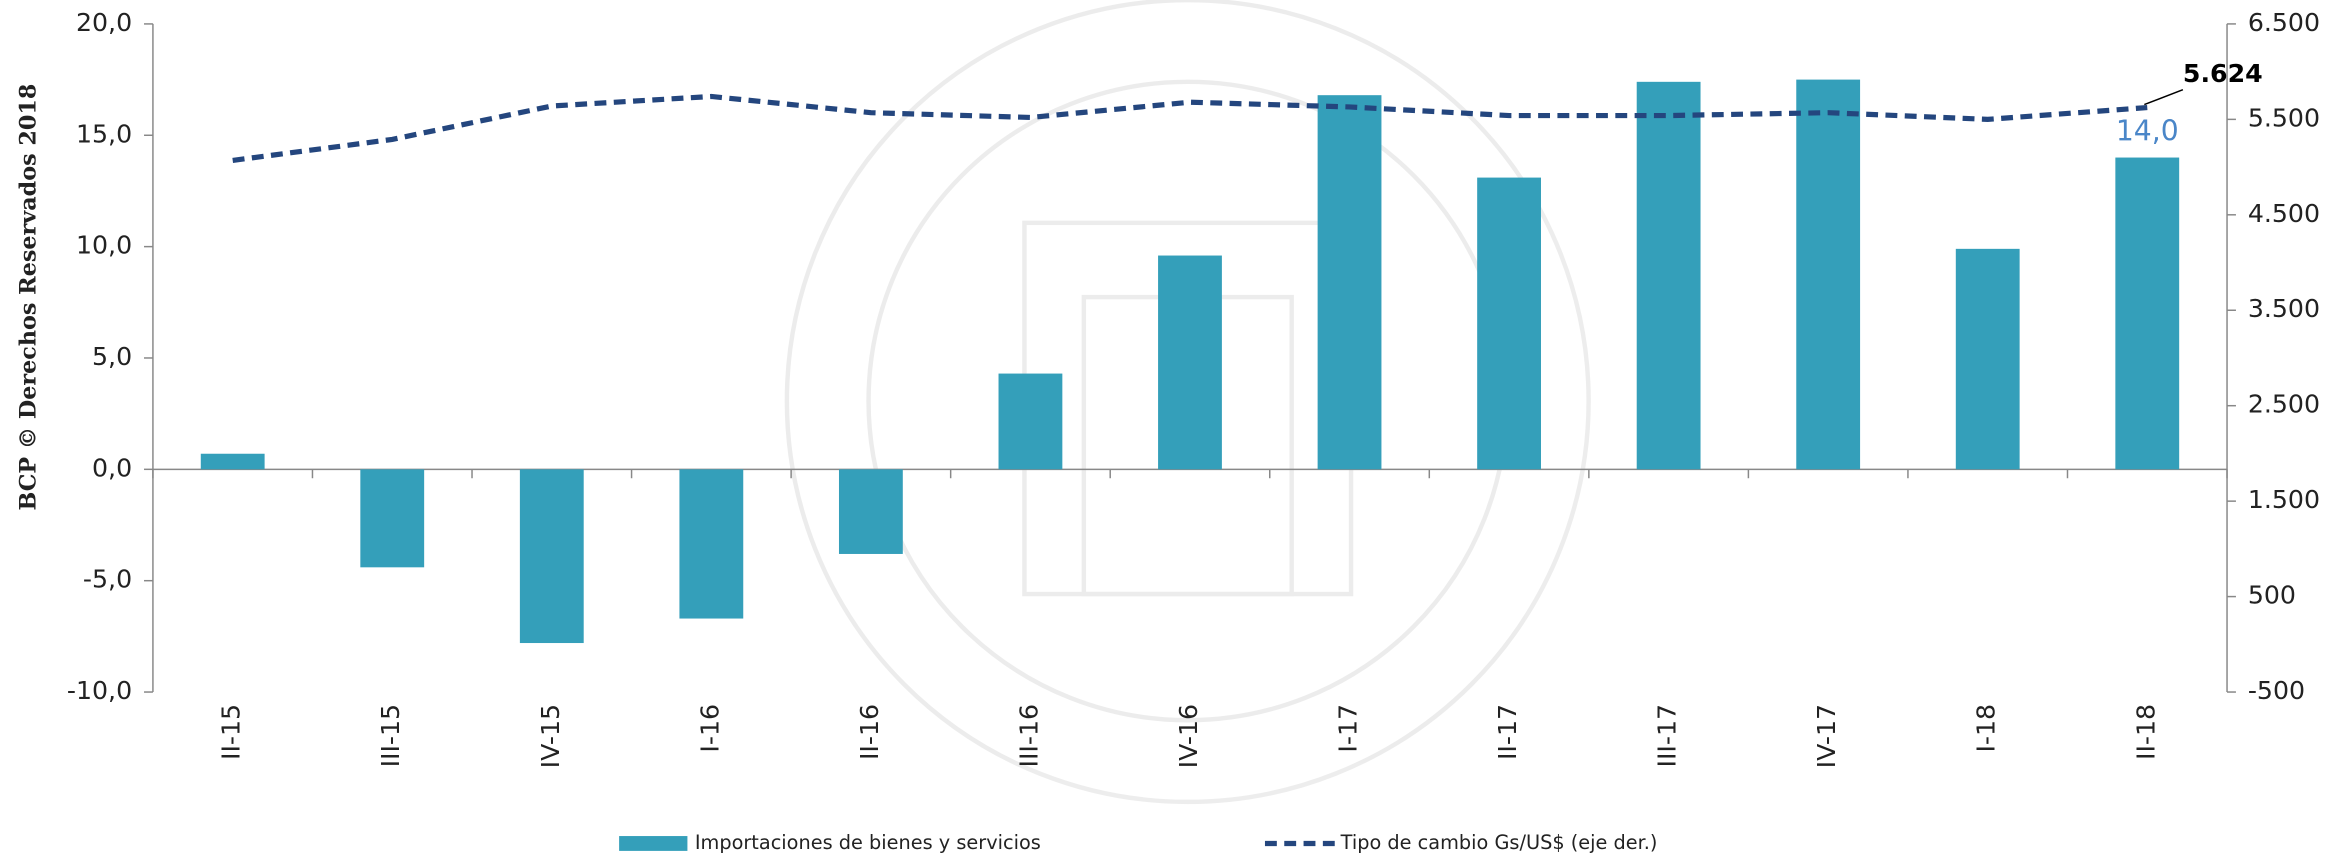  What do you see at coordinates (104, 133) in the screenshot?
I see `y-tick-label: 15,0` at bounding box center [104, 133].